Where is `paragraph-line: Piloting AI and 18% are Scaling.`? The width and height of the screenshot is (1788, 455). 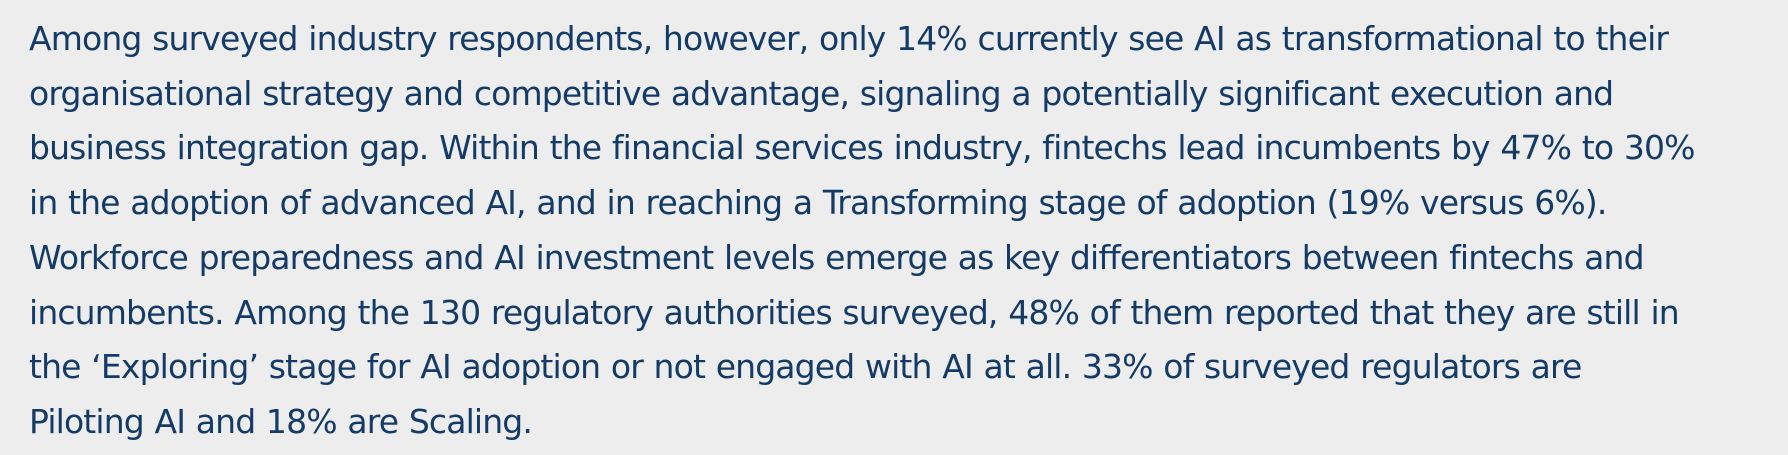 paragraph-line: Piloting AI and 18% are Scaling. is located at coordinates (281, 421).